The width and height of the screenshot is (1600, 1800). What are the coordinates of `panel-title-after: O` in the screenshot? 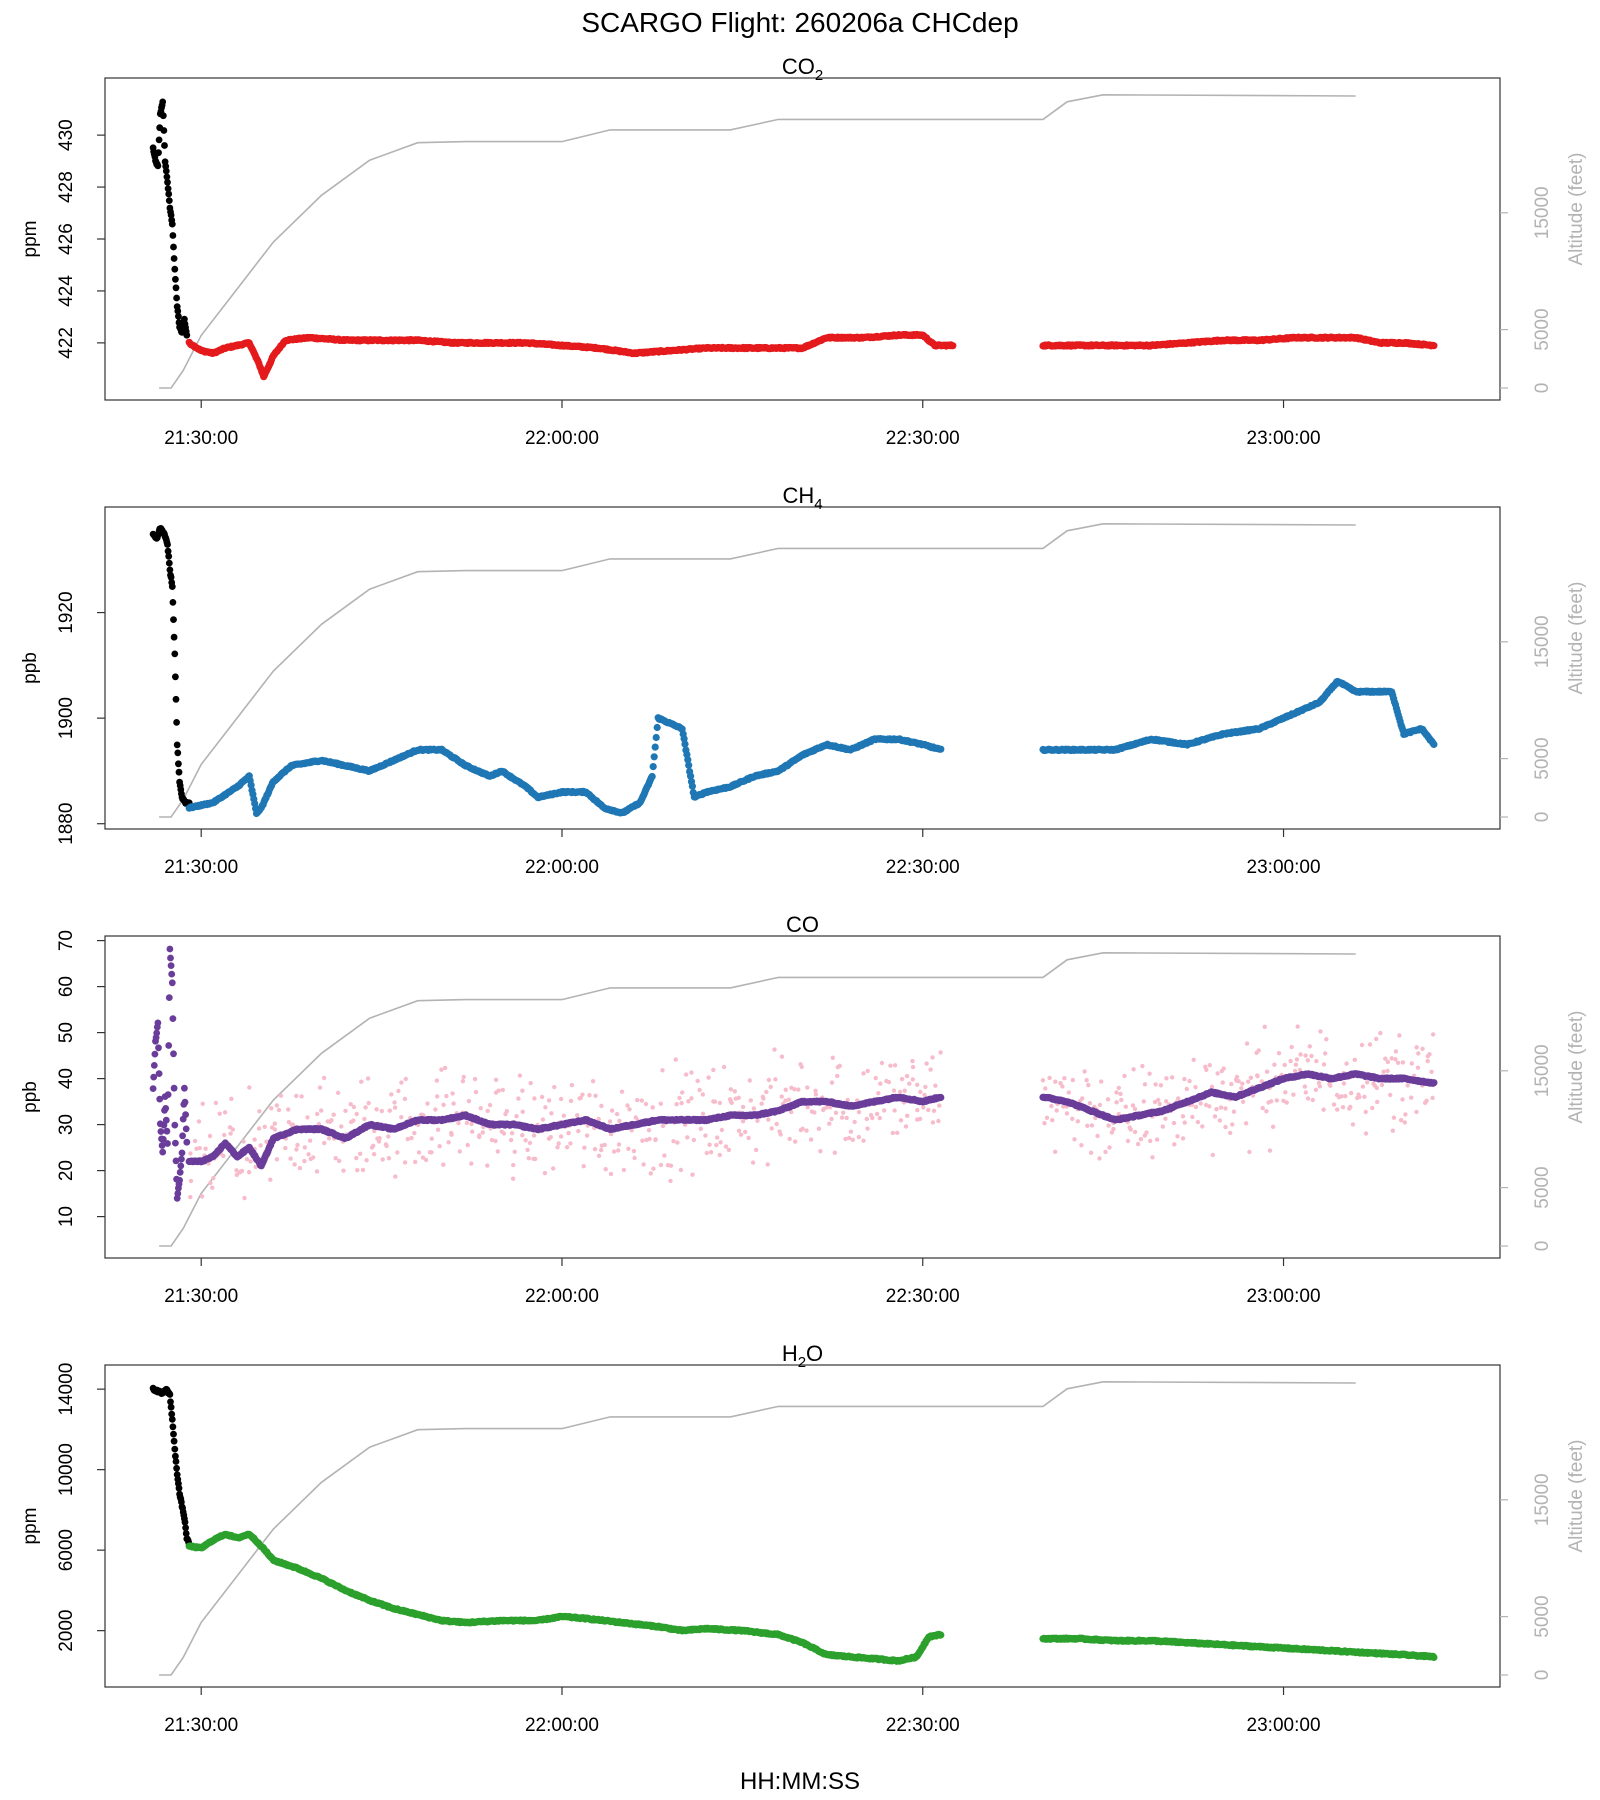 It's located at (814, 1353).